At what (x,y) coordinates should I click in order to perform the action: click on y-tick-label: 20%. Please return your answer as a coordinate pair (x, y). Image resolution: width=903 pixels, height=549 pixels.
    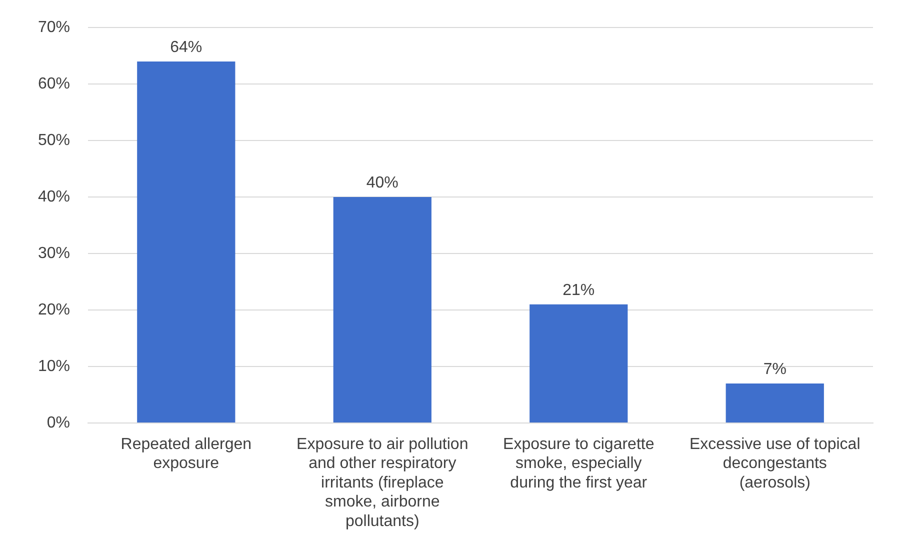
    Looking at the image, I should click on (54, 309).